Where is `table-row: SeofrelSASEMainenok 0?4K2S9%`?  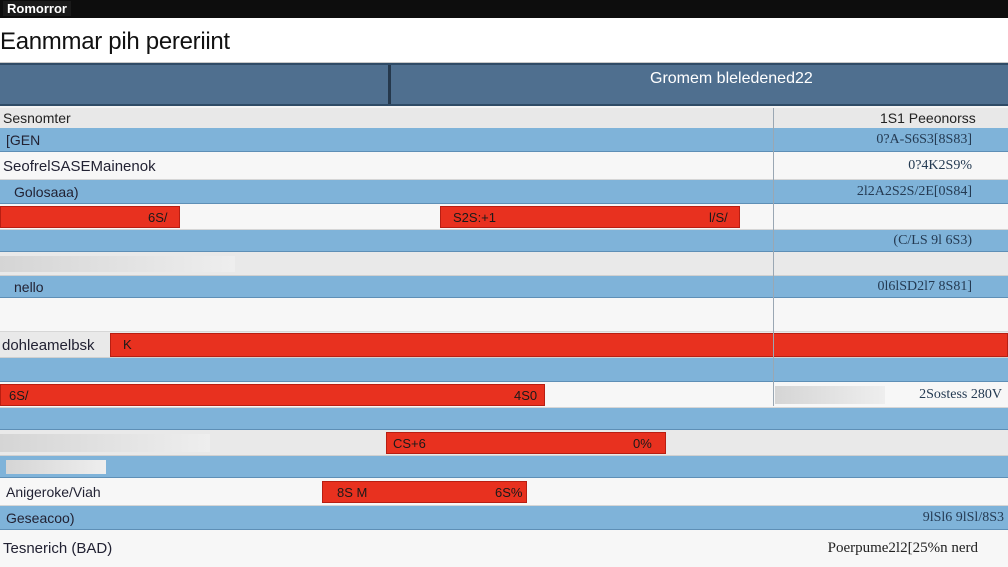
table-row: SeofrelSASEMainenok 0?4K2S9% is located at coordinates (504, 166).